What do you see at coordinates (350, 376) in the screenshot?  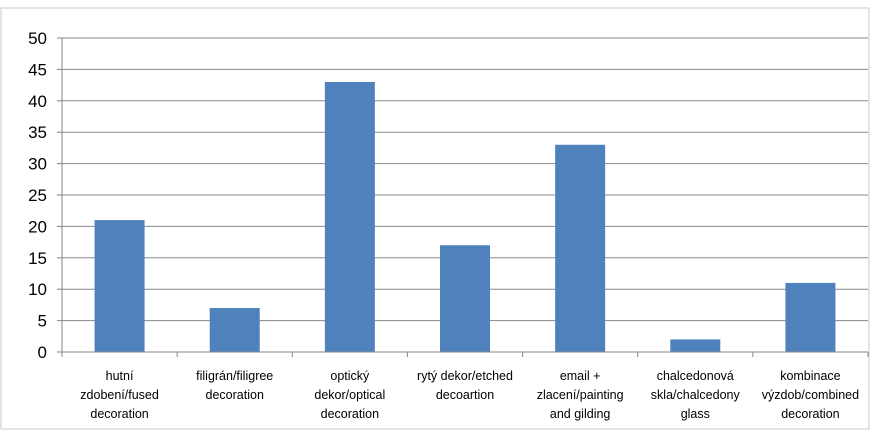 I see `x-category-label-line: optický` at bounding box center [350, 376].